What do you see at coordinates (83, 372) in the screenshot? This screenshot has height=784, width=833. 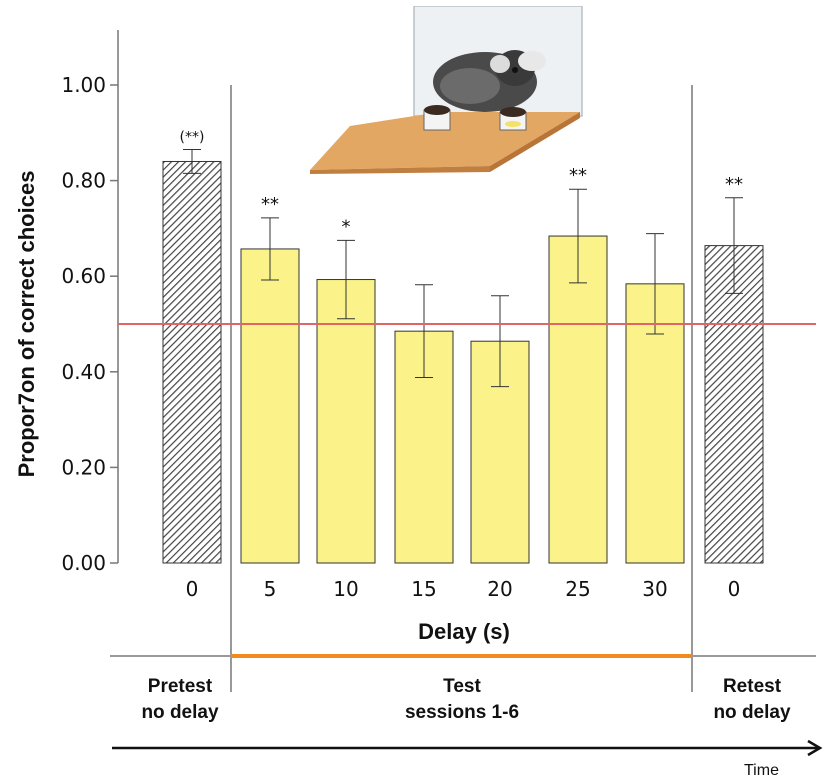 I see `y-tick-label: 0.40` at bounding box center [83, 372].